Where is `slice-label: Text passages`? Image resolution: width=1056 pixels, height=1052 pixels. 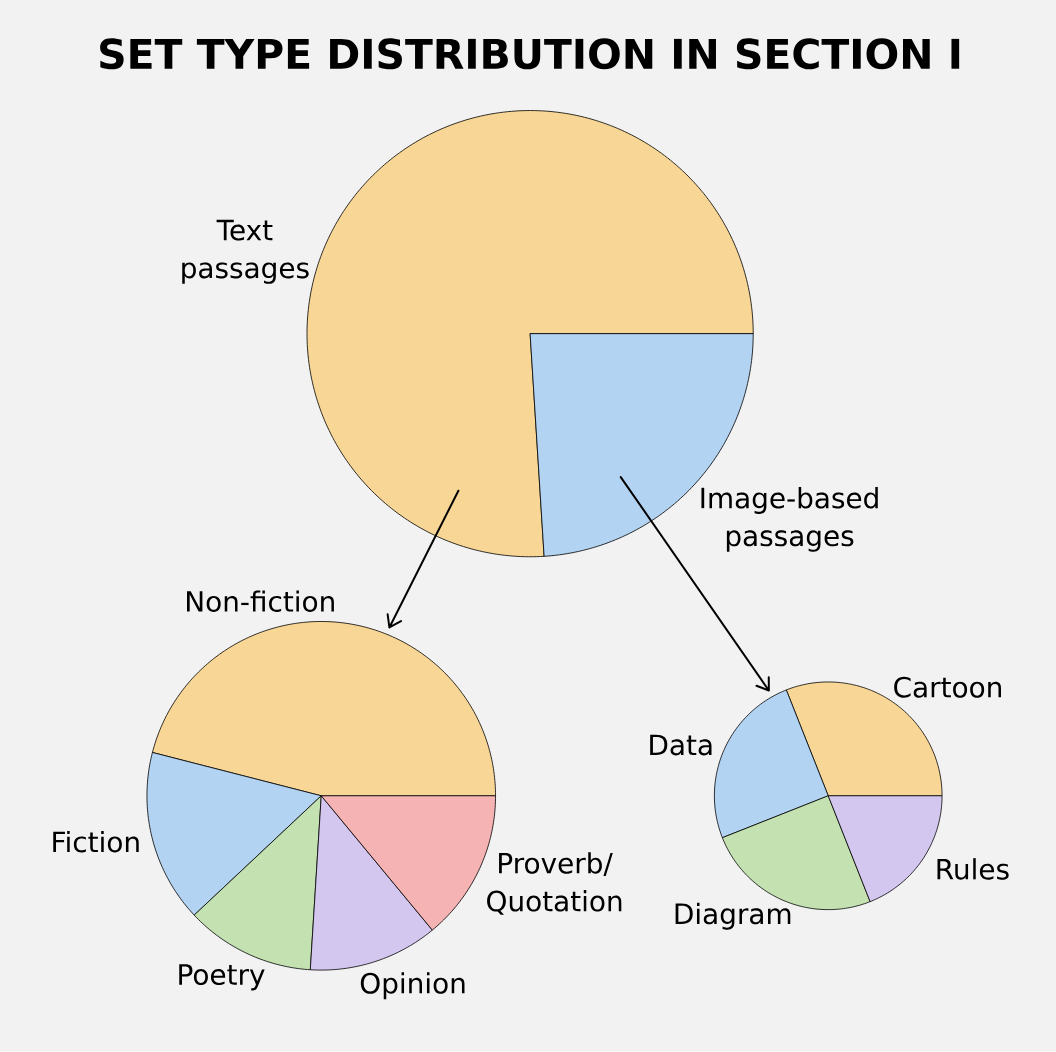
slice-label: Text passages is located at coordinates (245, 251).